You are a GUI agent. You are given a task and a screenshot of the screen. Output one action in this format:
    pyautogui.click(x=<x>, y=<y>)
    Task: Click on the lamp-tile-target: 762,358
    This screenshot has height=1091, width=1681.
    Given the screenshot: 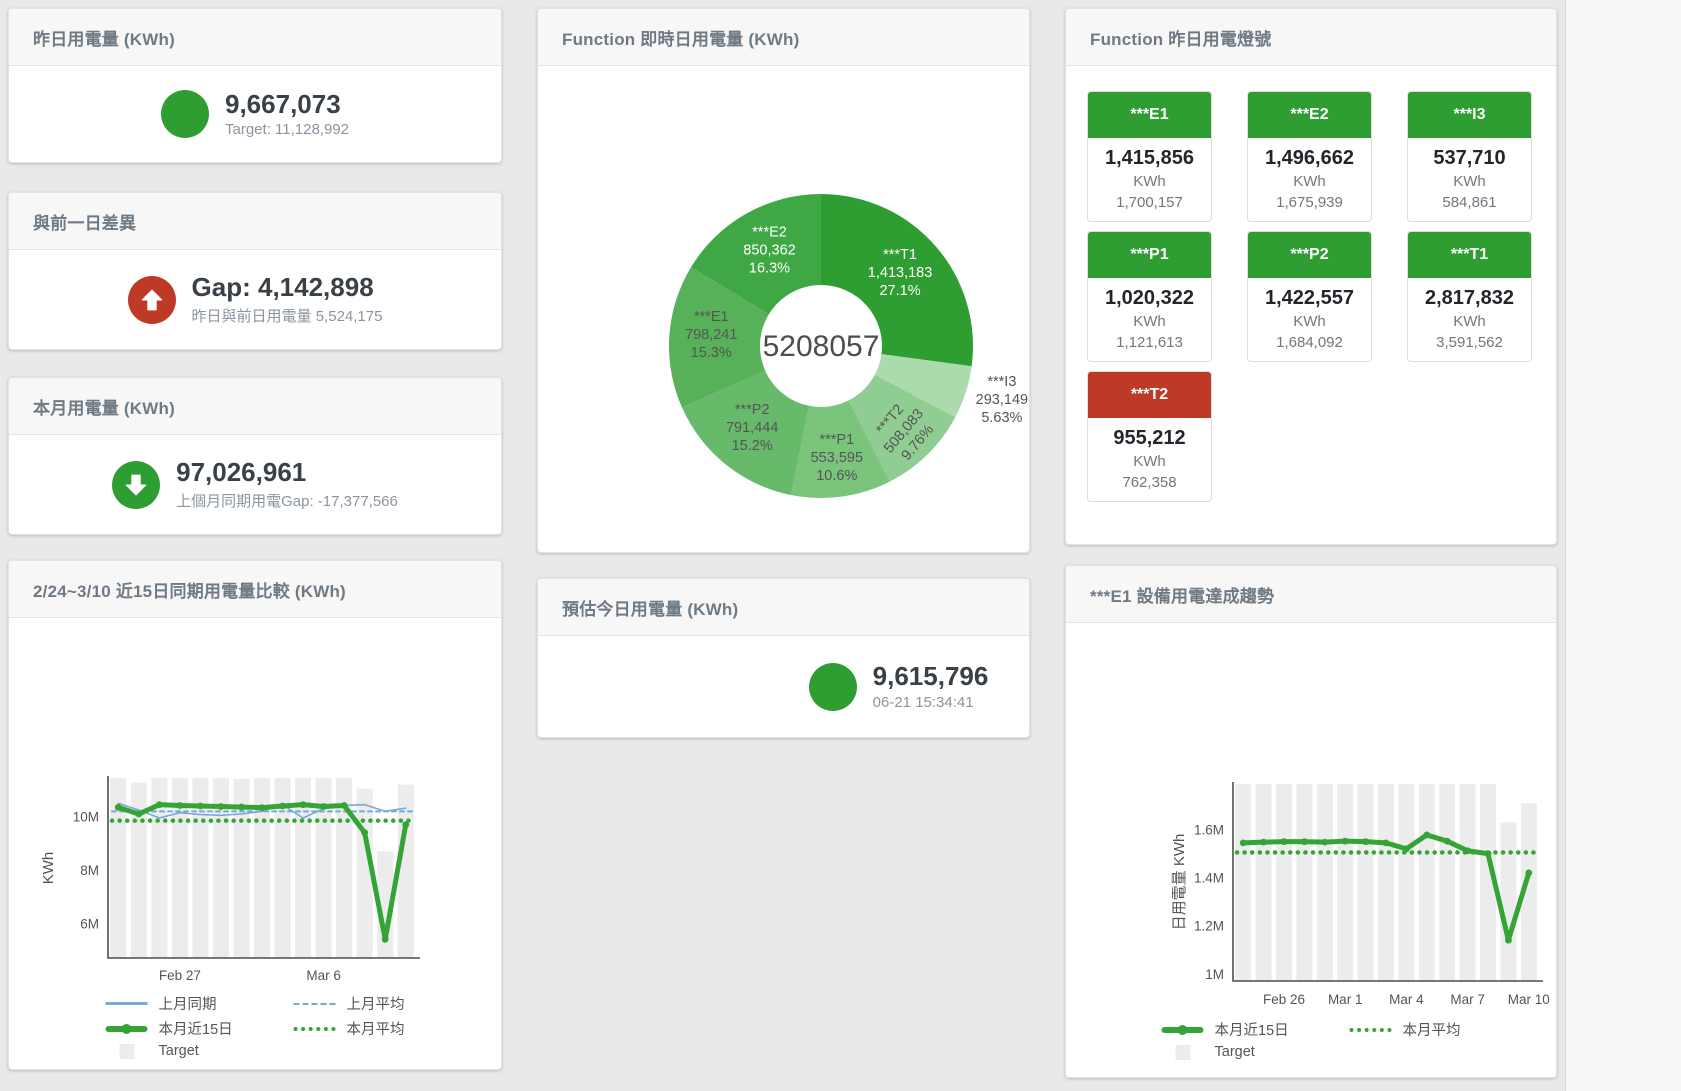 What is the action you would take?
    pyautogui.click(x=1149, y=482)
    